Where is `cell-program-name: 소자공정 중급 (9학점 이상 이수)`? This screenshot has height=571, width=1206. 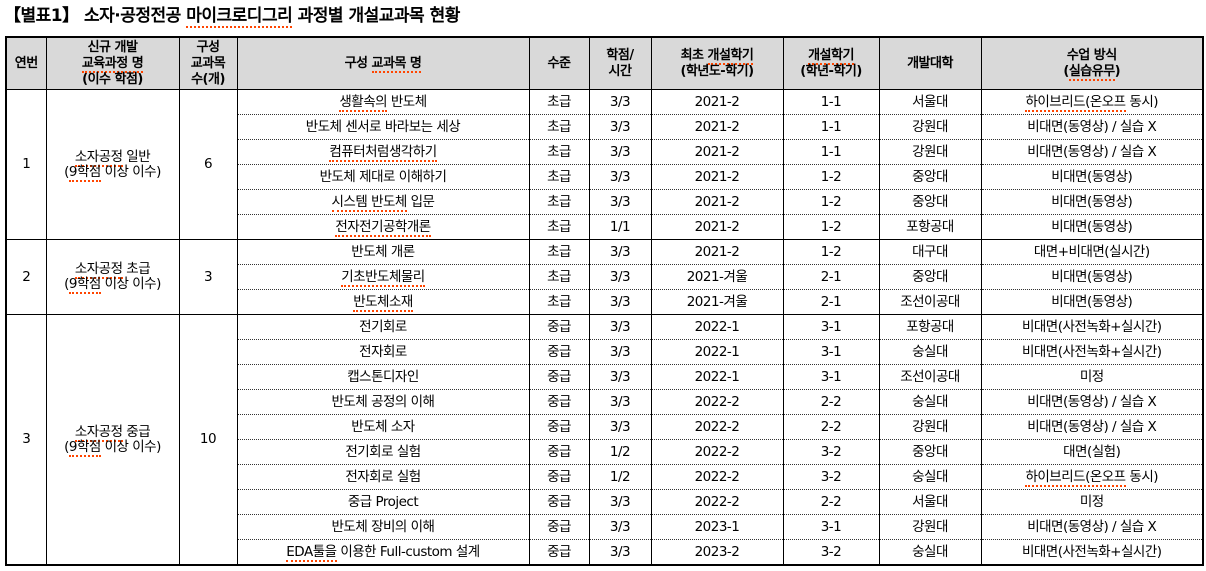 cell-program-name: 소자공정 중급 (9학점 이상 이수) is located at coordinates (112, 440).